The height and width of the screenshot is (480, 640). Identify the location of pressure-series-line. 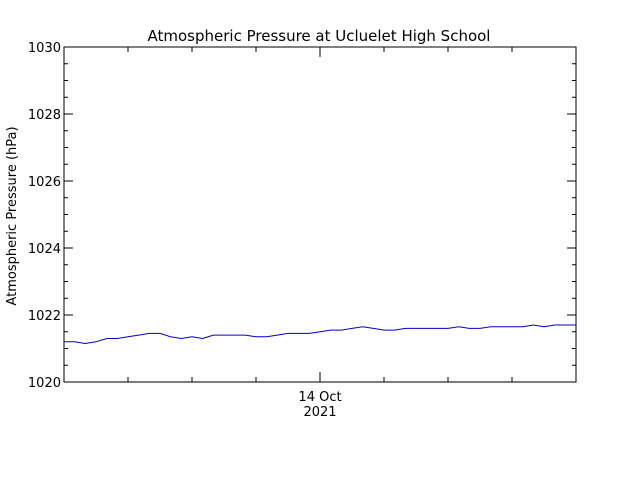
(320, 334).